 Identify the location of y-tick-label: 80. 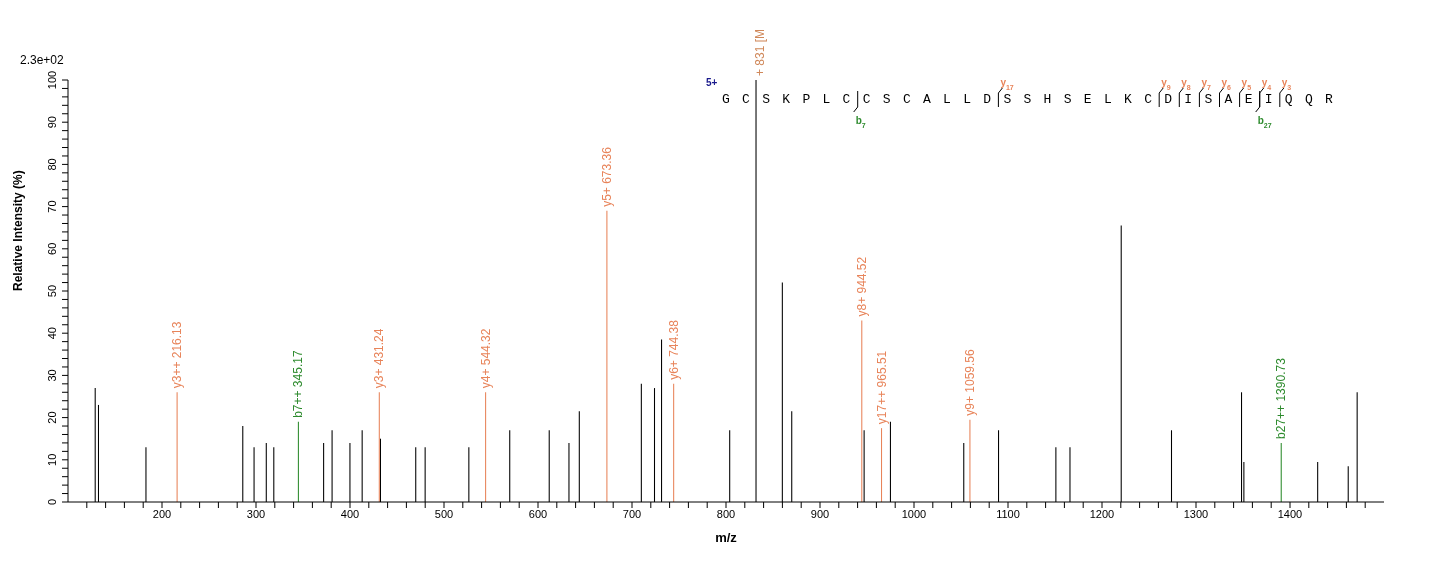
(52, 164).